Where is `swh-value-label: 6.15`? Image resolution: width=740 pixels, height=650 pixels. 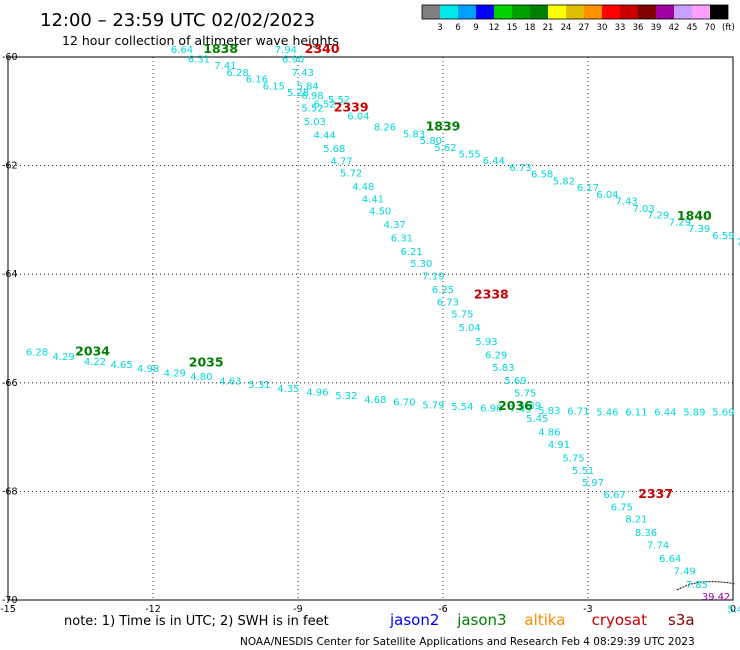 swh-value-label: 6.15 is located at coordinates (274, 87).